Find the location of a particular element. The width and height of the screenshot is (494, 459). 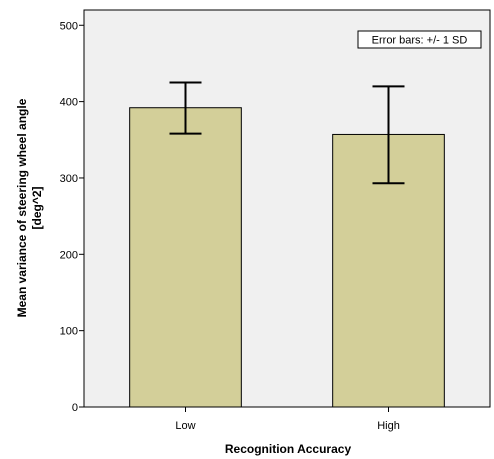

y-axis-ticks: 0 100 200 300 400 500 is located at coordinates (72, 217).